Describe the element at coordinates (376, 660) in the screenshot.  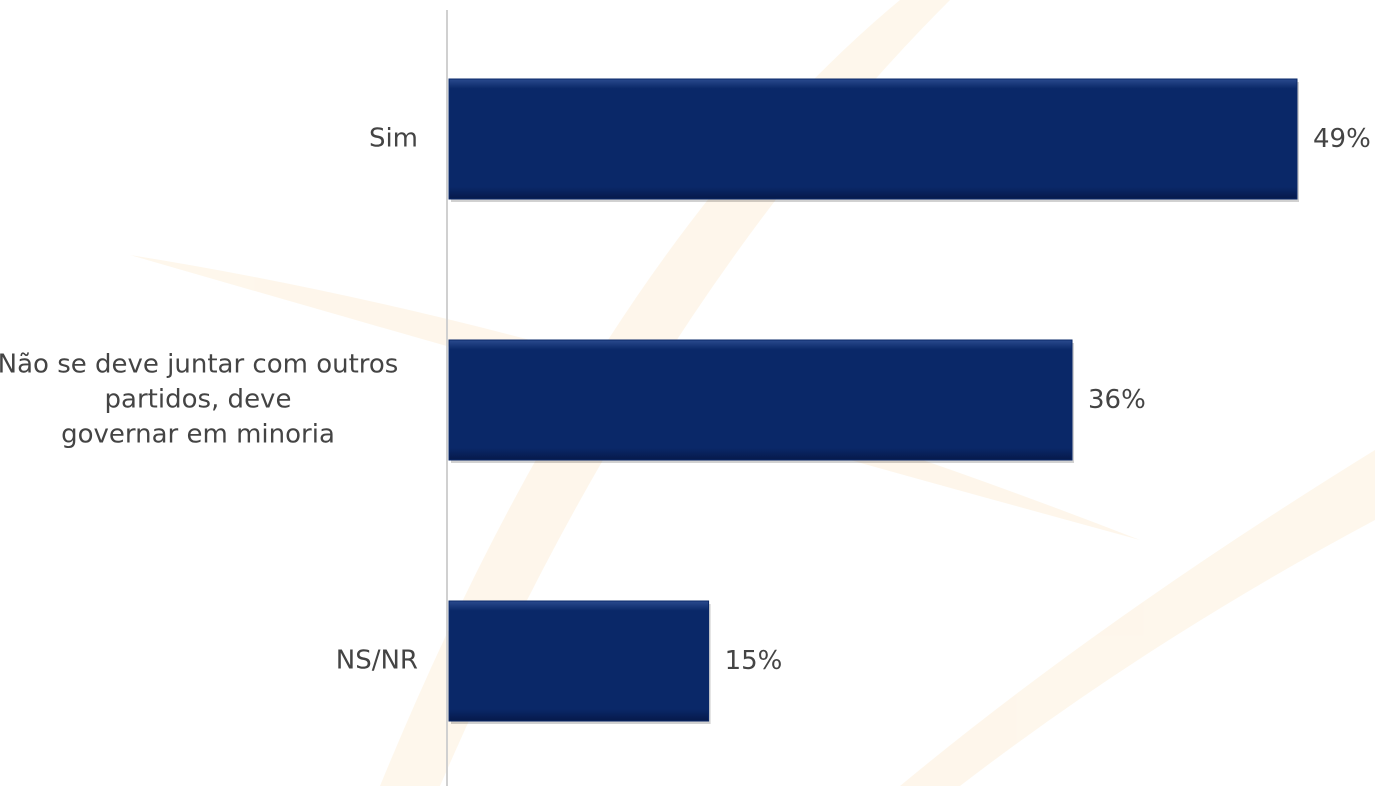
I see `category-label: NS/NR` at that location.